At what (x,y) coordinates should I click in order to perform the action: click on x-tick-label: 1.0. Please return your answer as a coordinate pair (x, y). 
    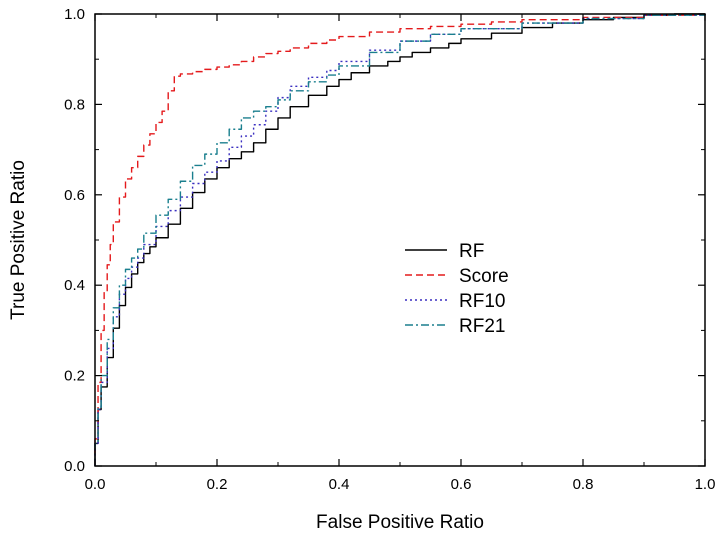
    Looking at the image, I should click on (705, 484).